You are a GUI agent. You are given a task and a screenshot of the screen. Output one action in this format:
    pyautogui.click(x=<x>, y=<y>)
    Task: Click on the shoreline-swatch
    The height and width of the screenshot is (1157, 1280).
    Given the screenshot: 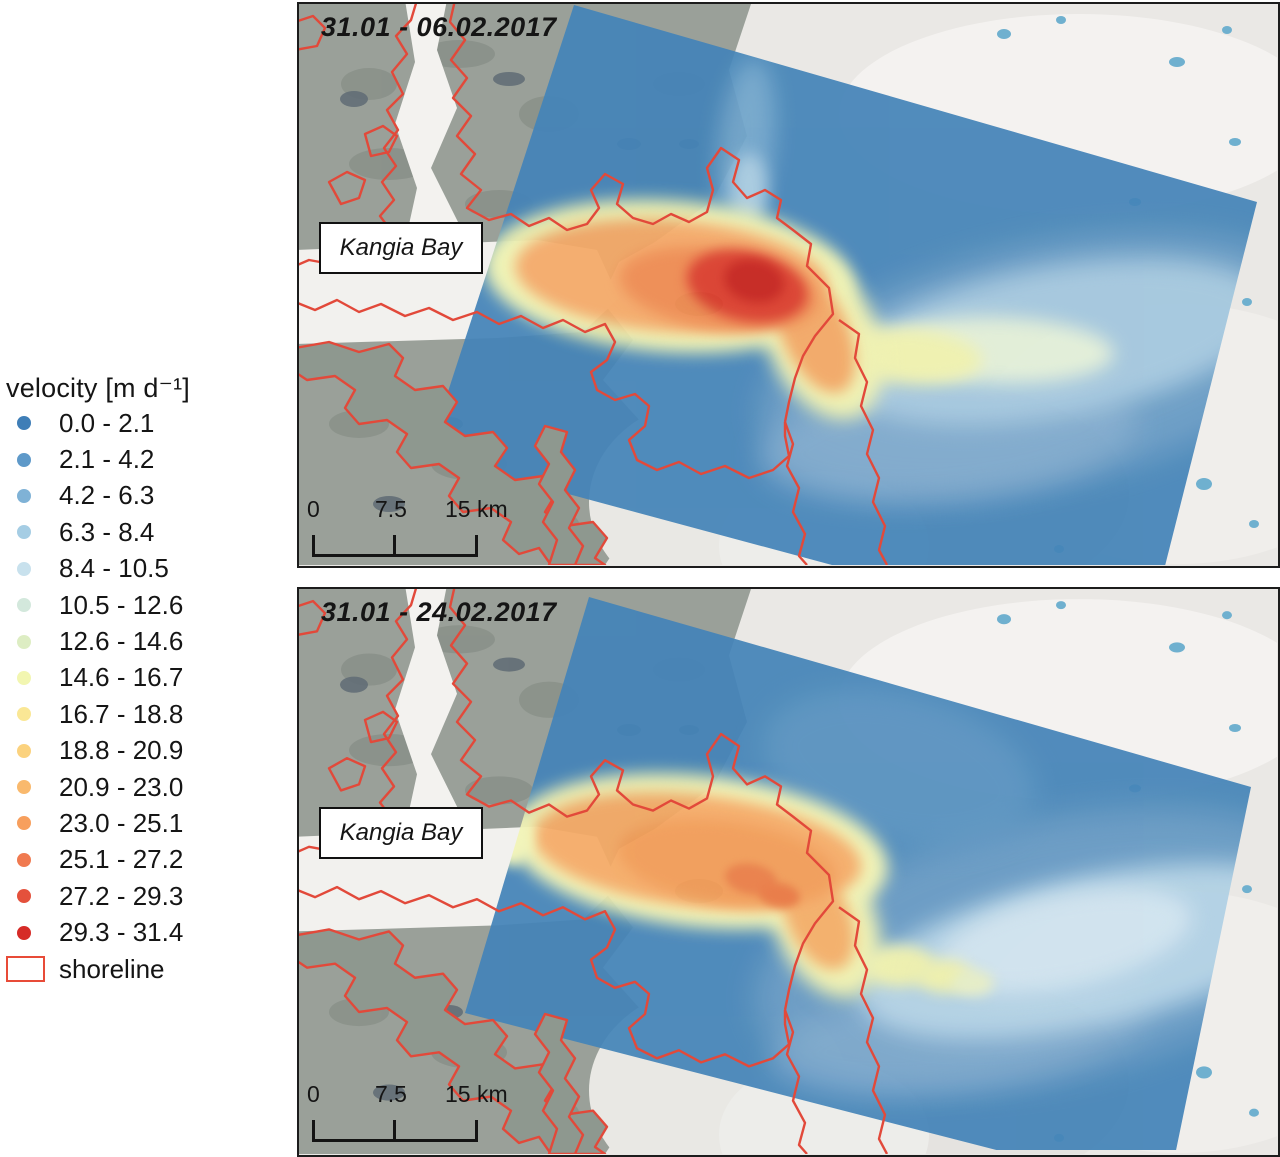 What is the action you would take?
    pyautogui.click(x=25, y=969)
    